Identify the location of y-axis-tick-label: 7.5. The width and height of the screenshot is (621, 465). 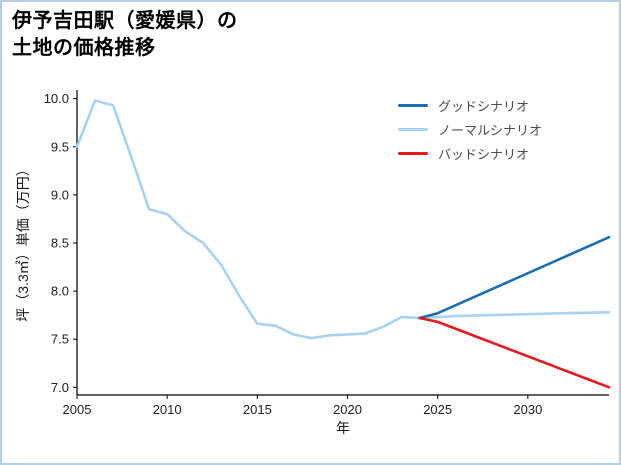
(60, 339).